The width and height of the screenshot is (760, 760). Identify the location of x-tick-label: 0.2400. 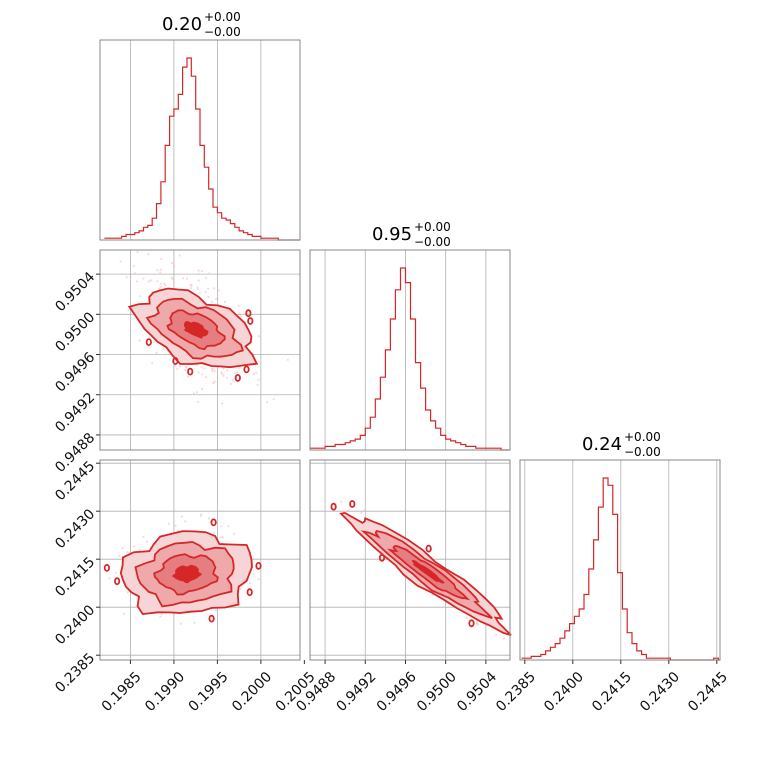
(564, 692).